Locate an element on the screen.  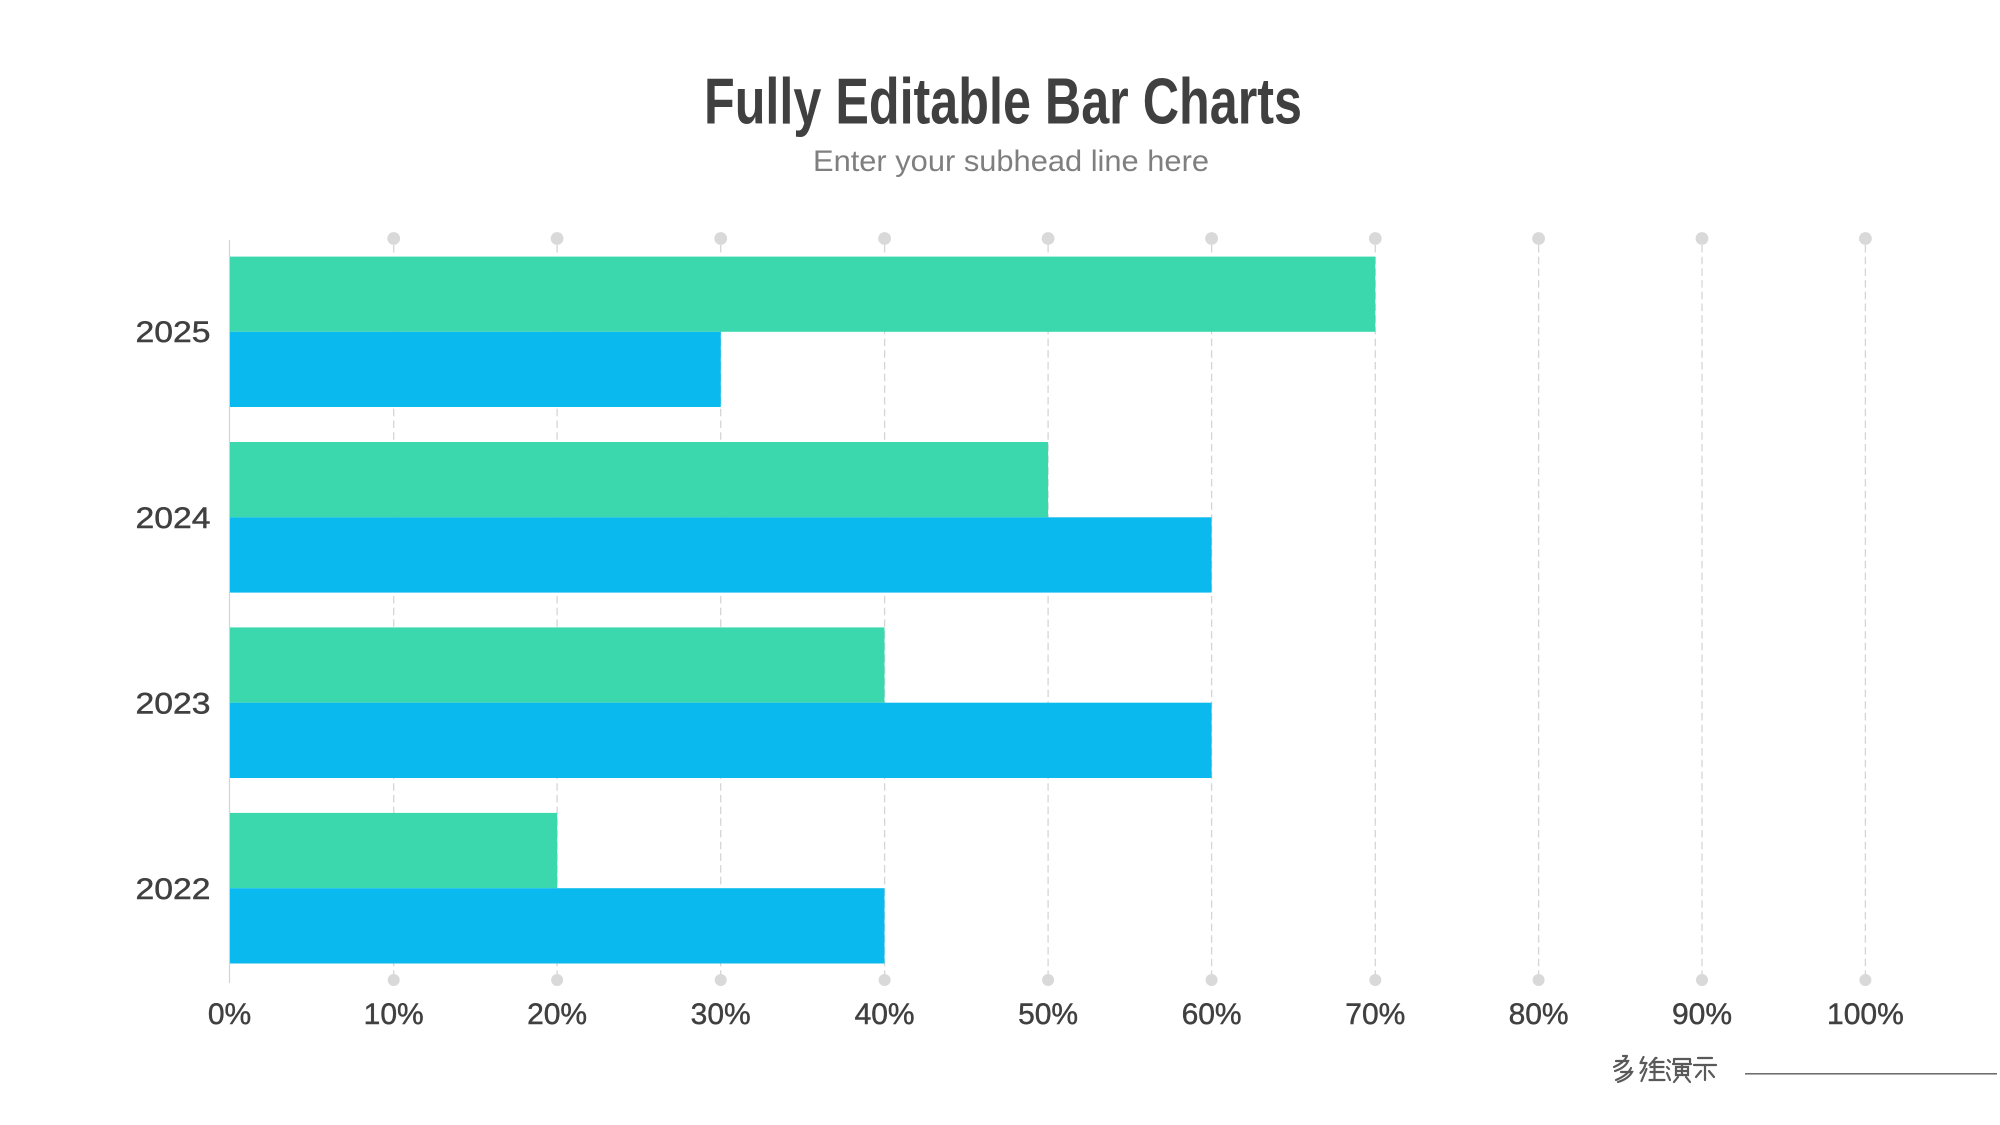
svg-text: 10% is located at coordinates (394, 1014).